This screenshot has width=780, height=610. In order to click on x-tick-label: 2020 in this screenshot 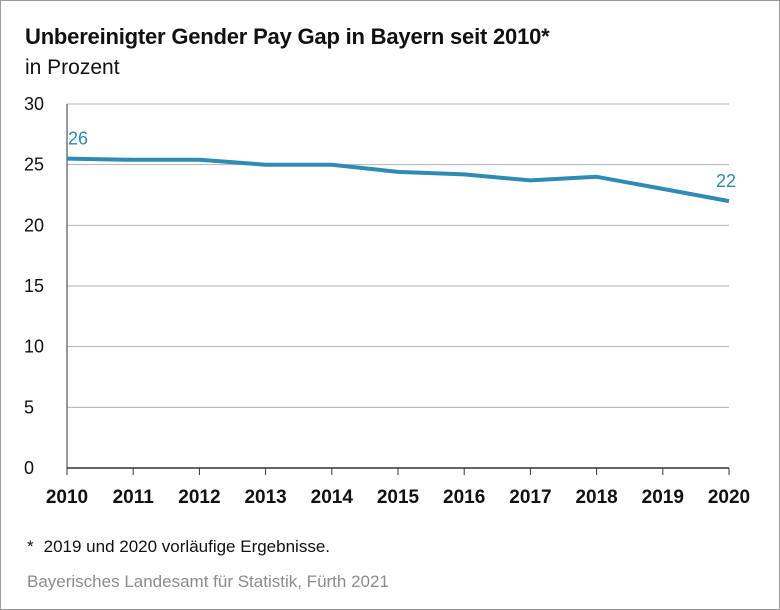, I will do `click(729, 497)`.